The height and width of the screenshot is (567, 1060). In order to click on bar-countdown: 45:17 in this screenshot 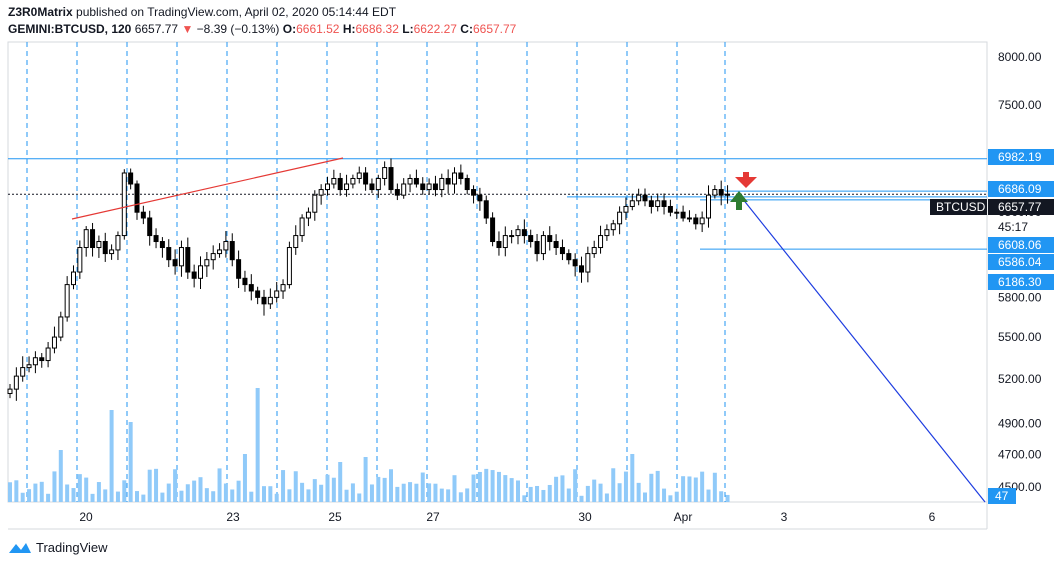, I will do `click(1013, 227)`.